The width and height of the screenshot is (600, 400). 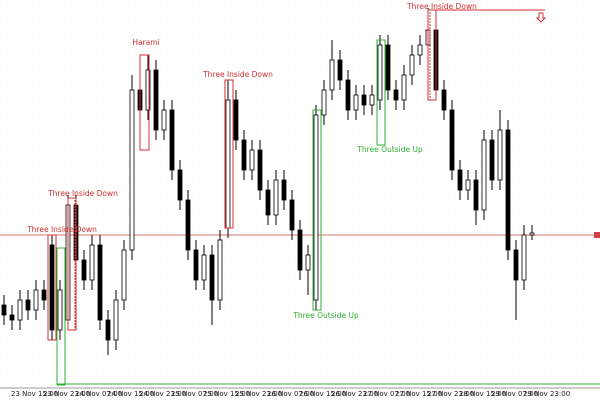 What do you see at coordinates (386, 394) in the screenshot?
I see `x-tick-label: 27 Nov 07:00` at bounding box center [386, 394].